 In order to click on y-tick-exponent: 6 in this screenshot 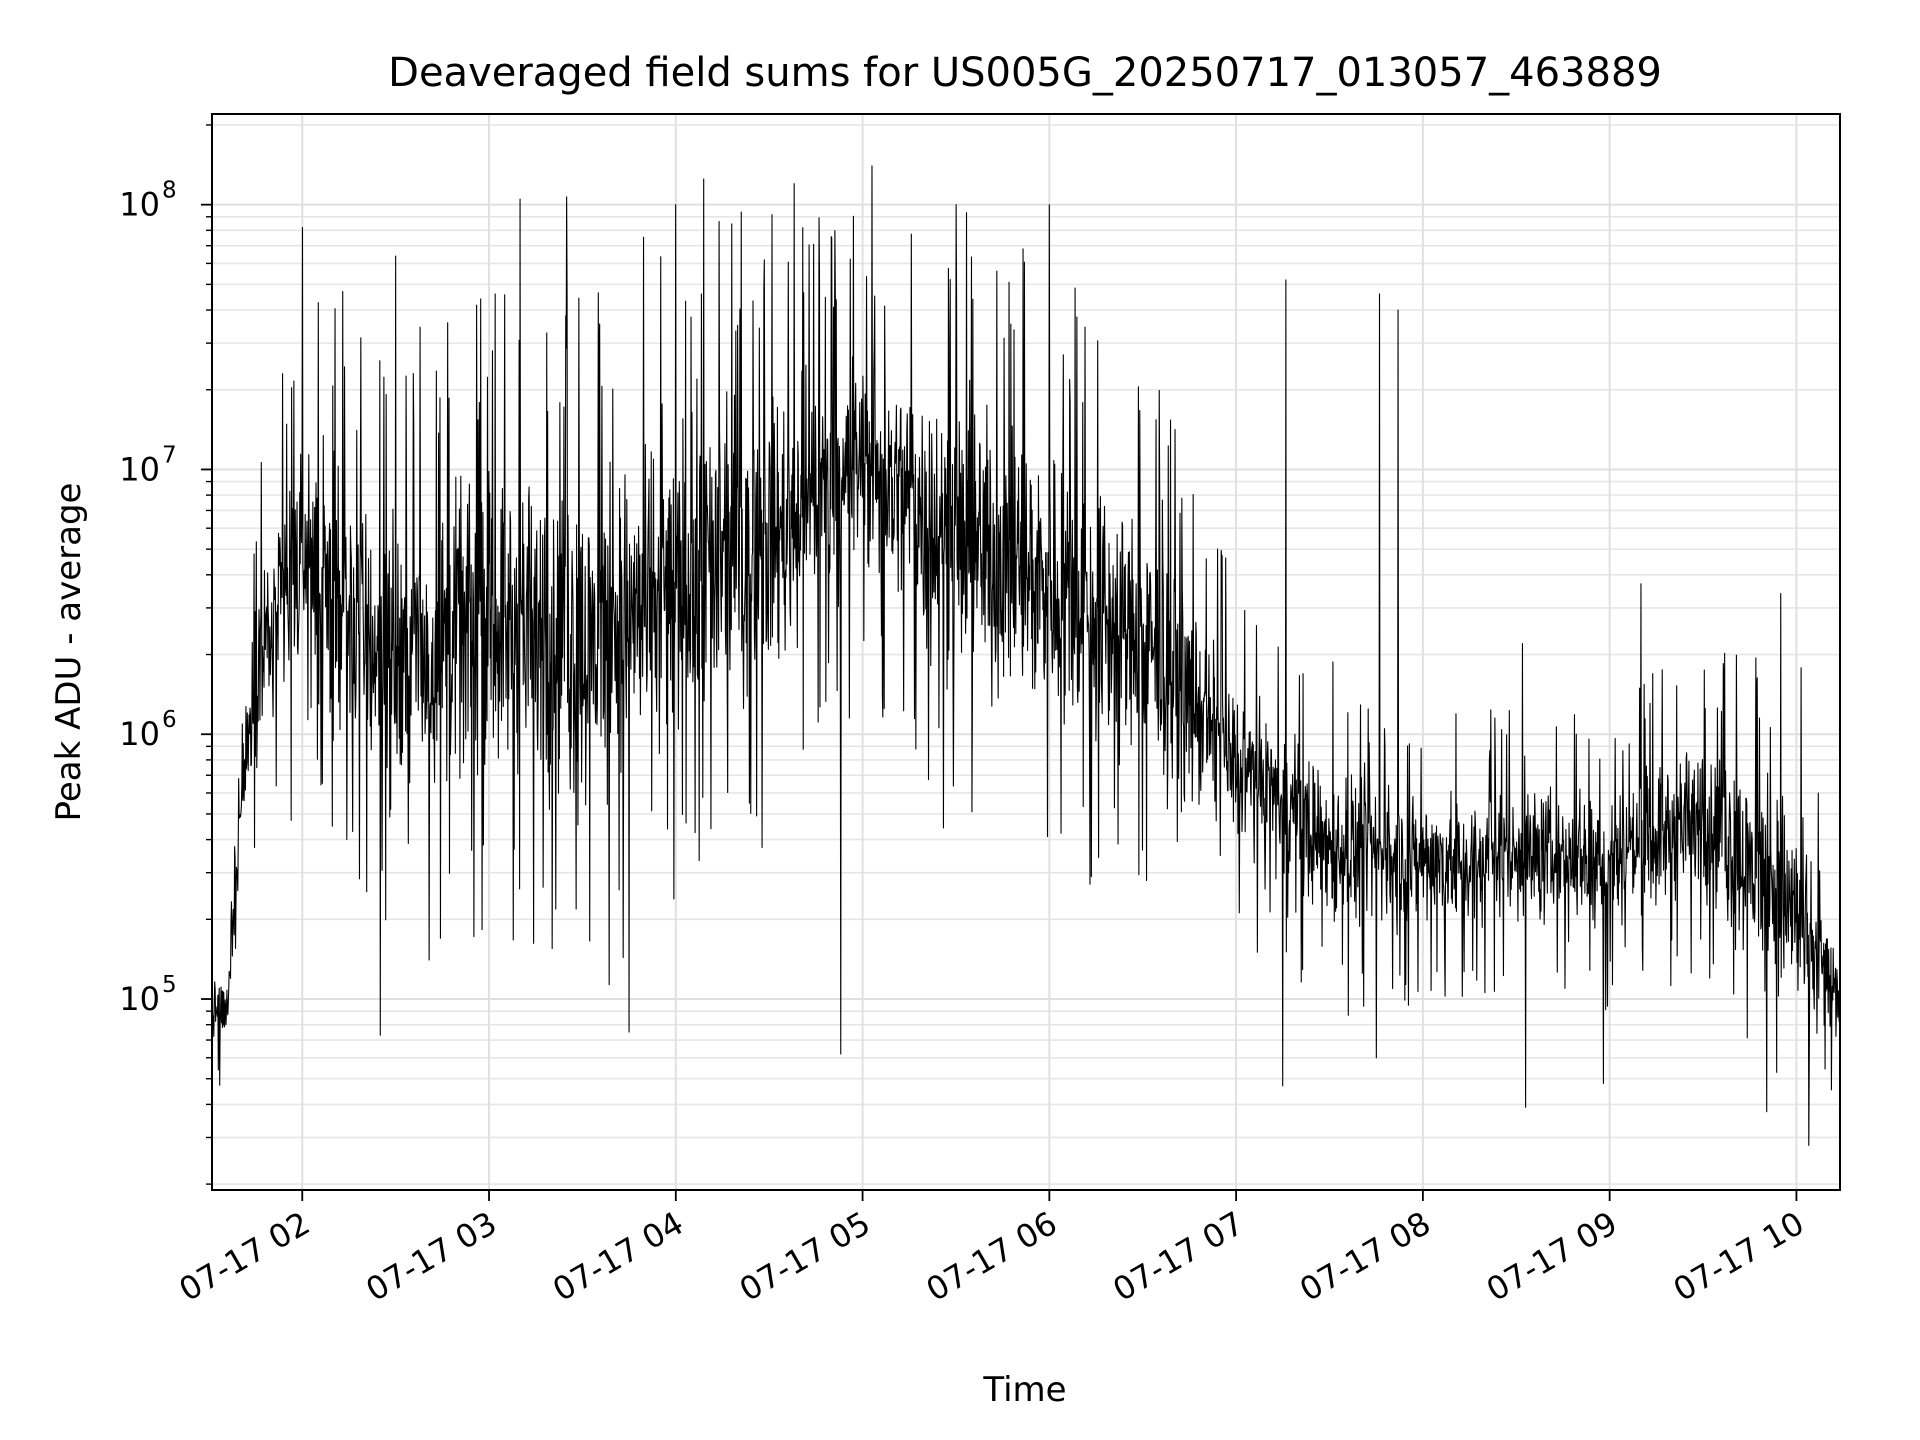, I will do `click(169, 720)`.